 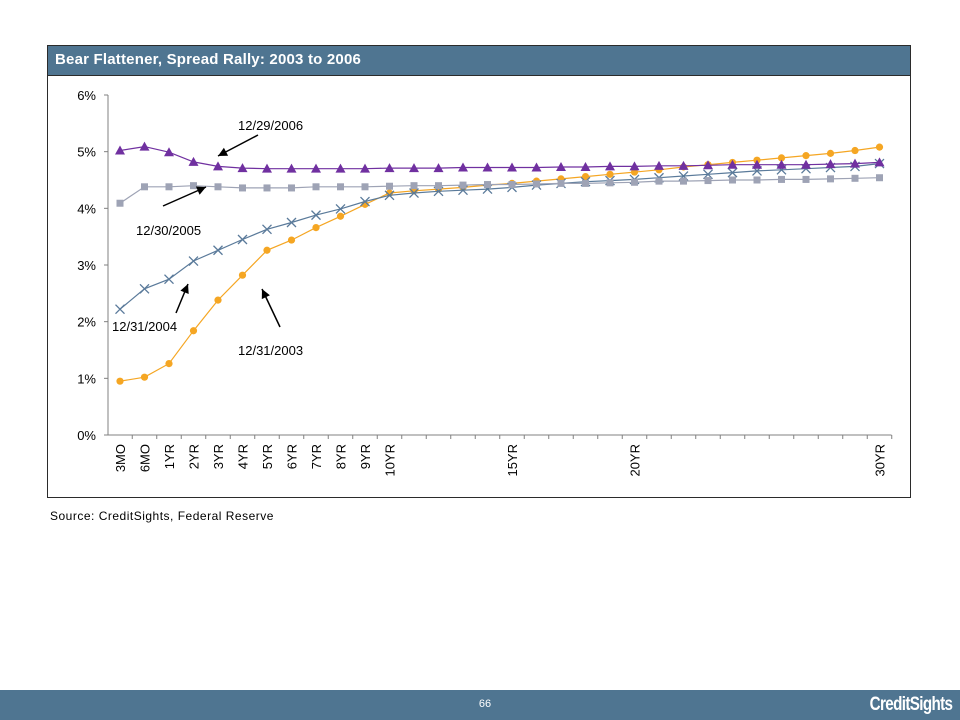 I want to click on y-tick-label: 2%, so click(x=86, y=322).